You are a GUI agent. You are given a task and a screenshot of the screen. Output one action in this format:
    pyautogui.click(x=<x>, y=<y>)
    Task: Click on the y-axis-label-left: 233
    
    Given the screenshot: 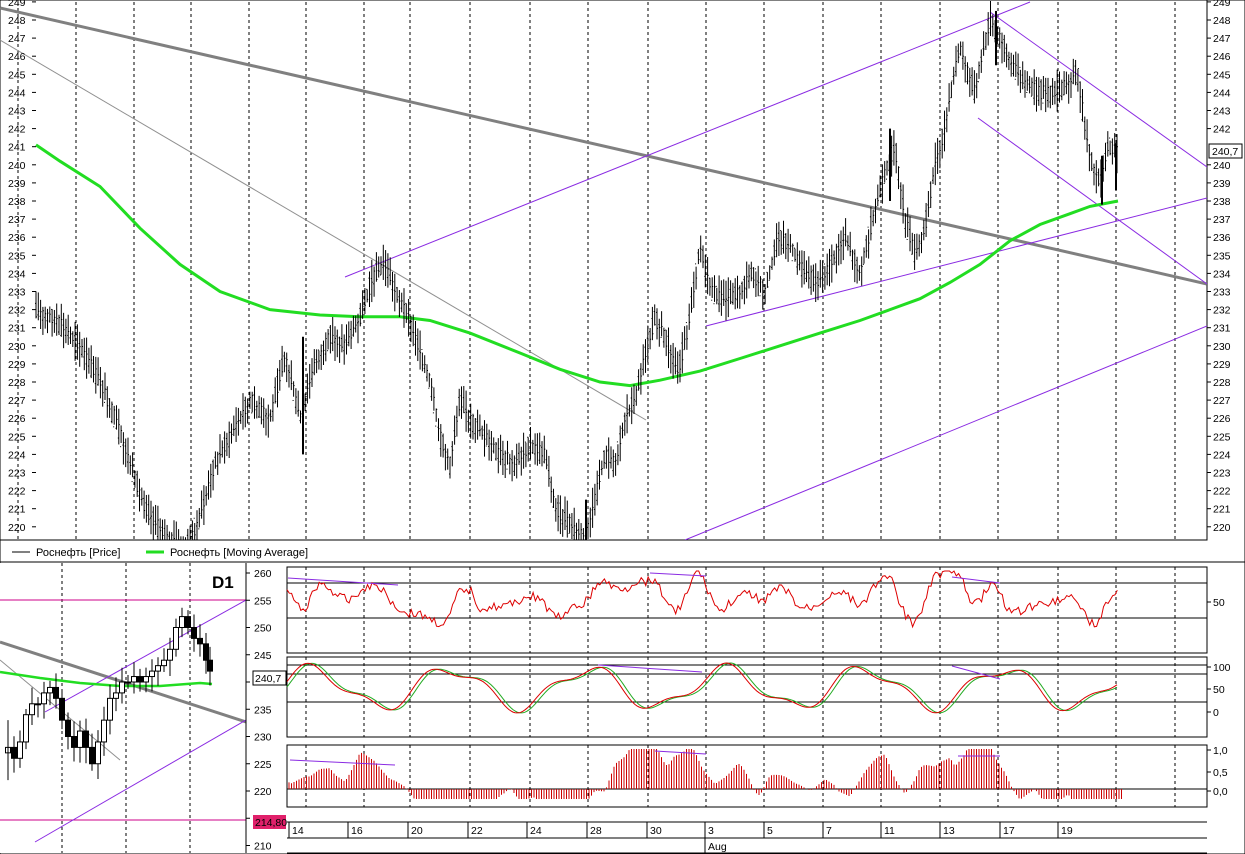 What is the action you would take?
    pyautogui.click(x=17, y=293)
    